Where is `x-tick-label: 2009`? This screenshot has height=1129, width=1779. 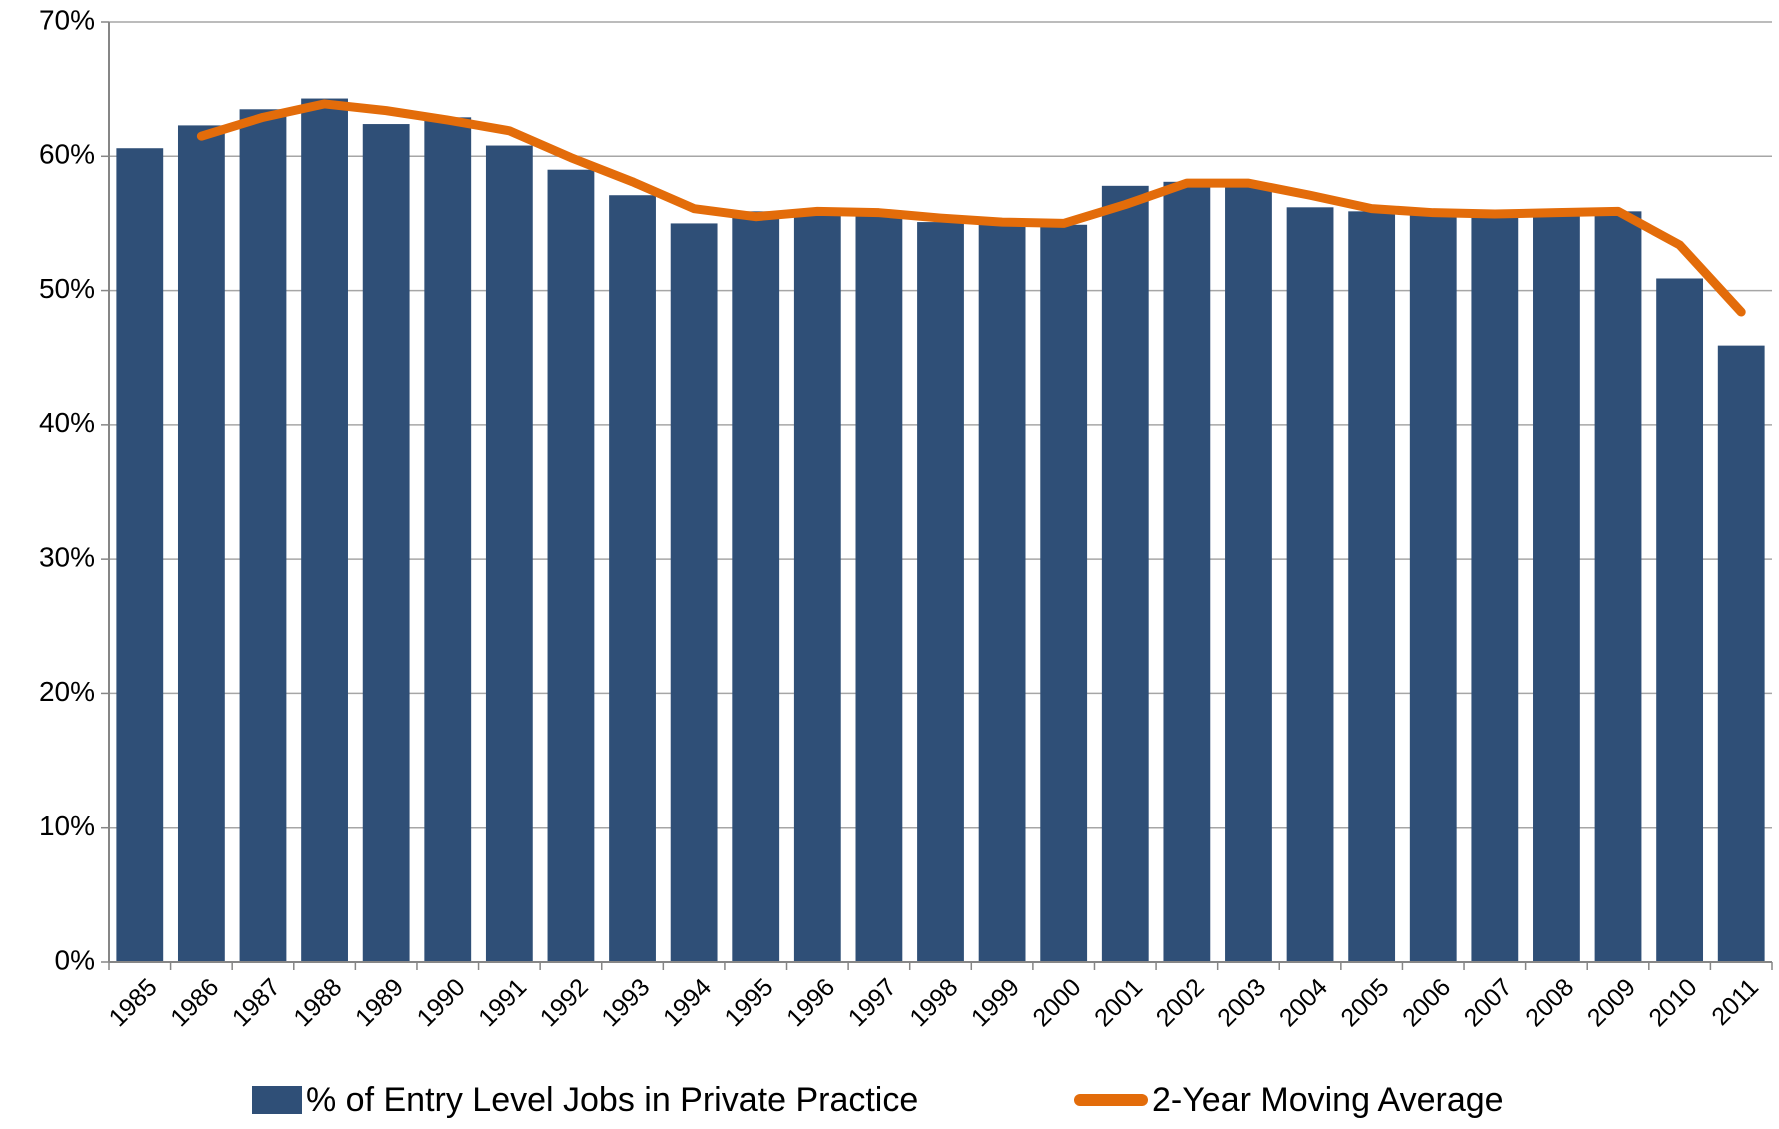 x-tick-label: 2009 is located at coordinates (1611, 1002).